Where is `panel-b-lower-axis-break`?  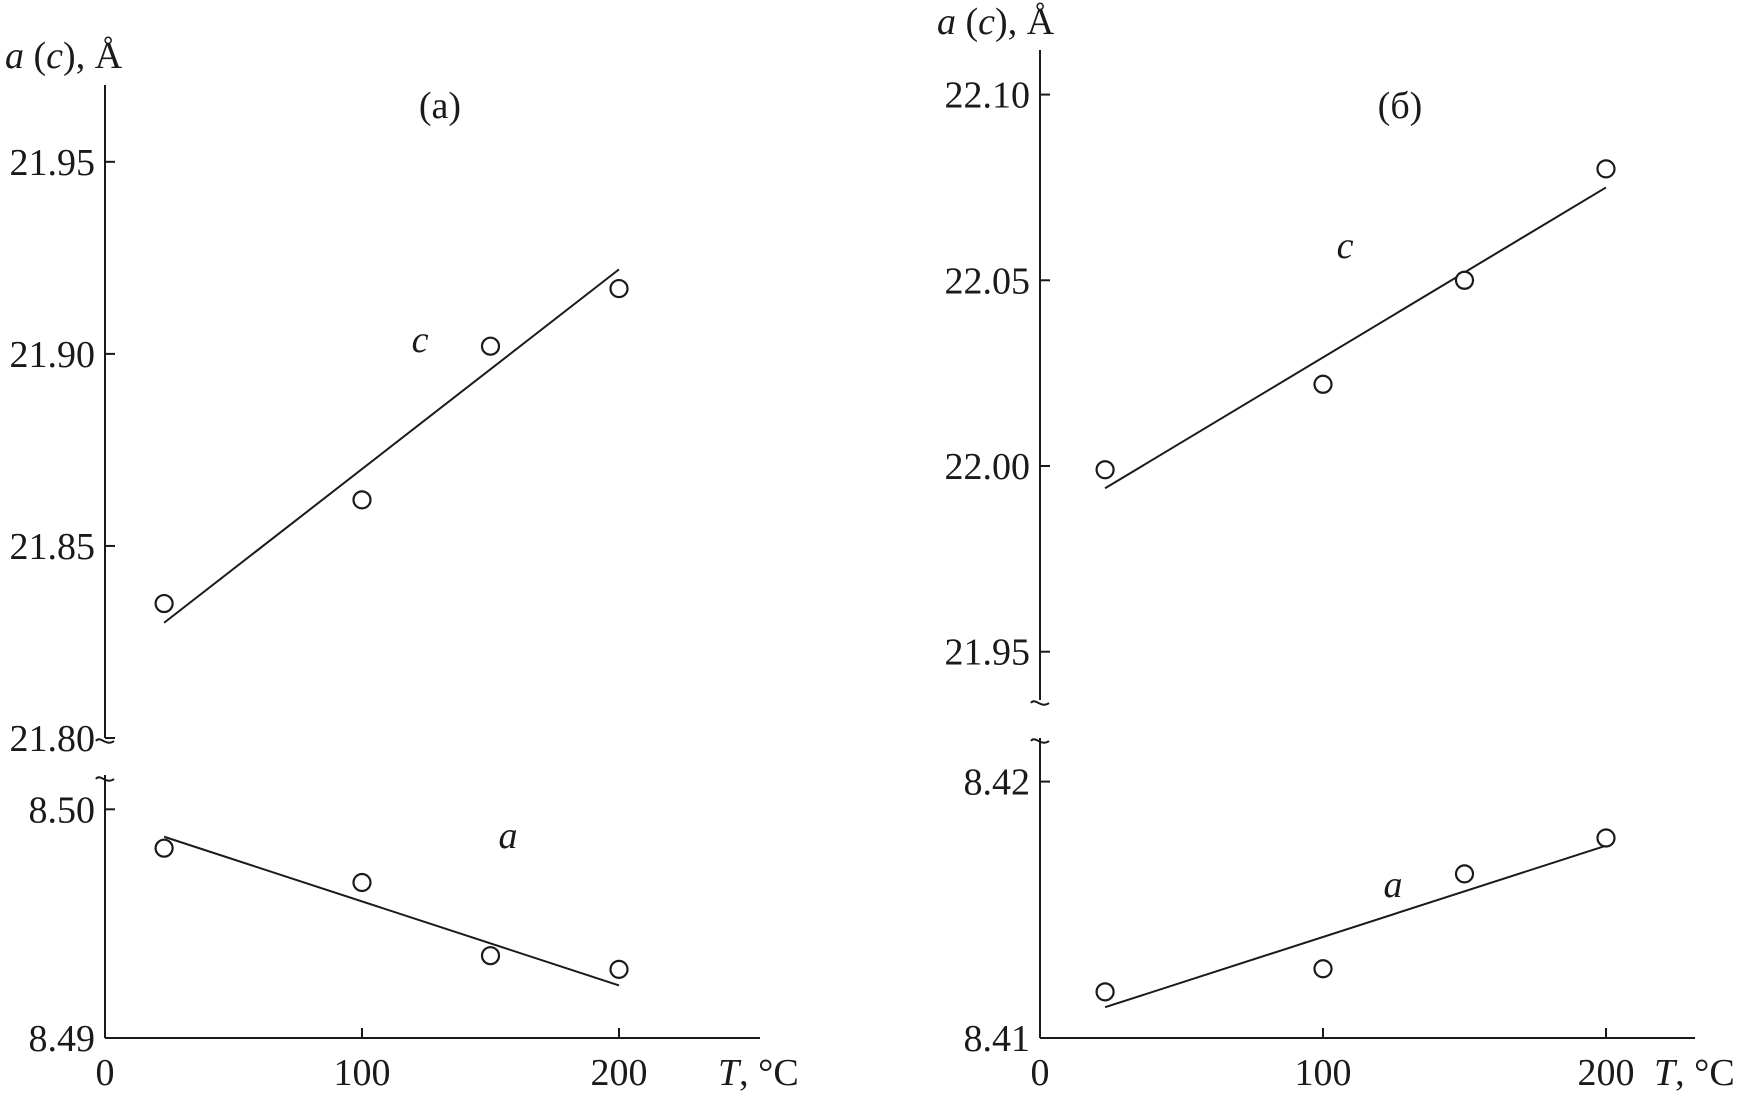 panel-b-lower-axis-break is located at coordinates (1040, 741).